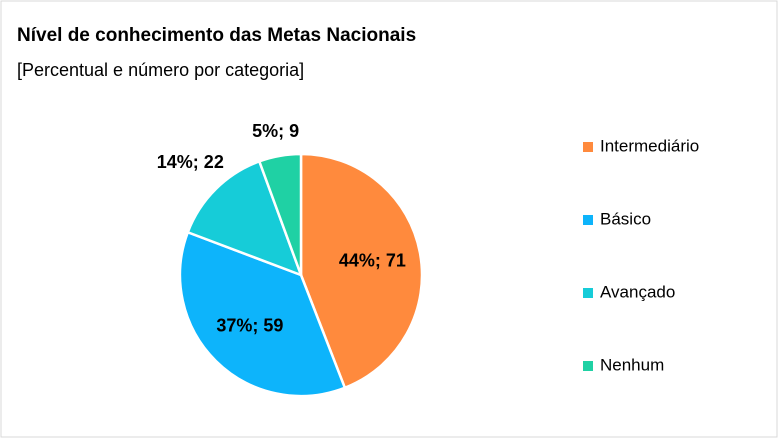 The height and width of the screenshot is (439, 779). What do you see at coordinates (249, 325) in the screenshot?
I see `data-label: 37%; 59` at bounding box center [249, 325].